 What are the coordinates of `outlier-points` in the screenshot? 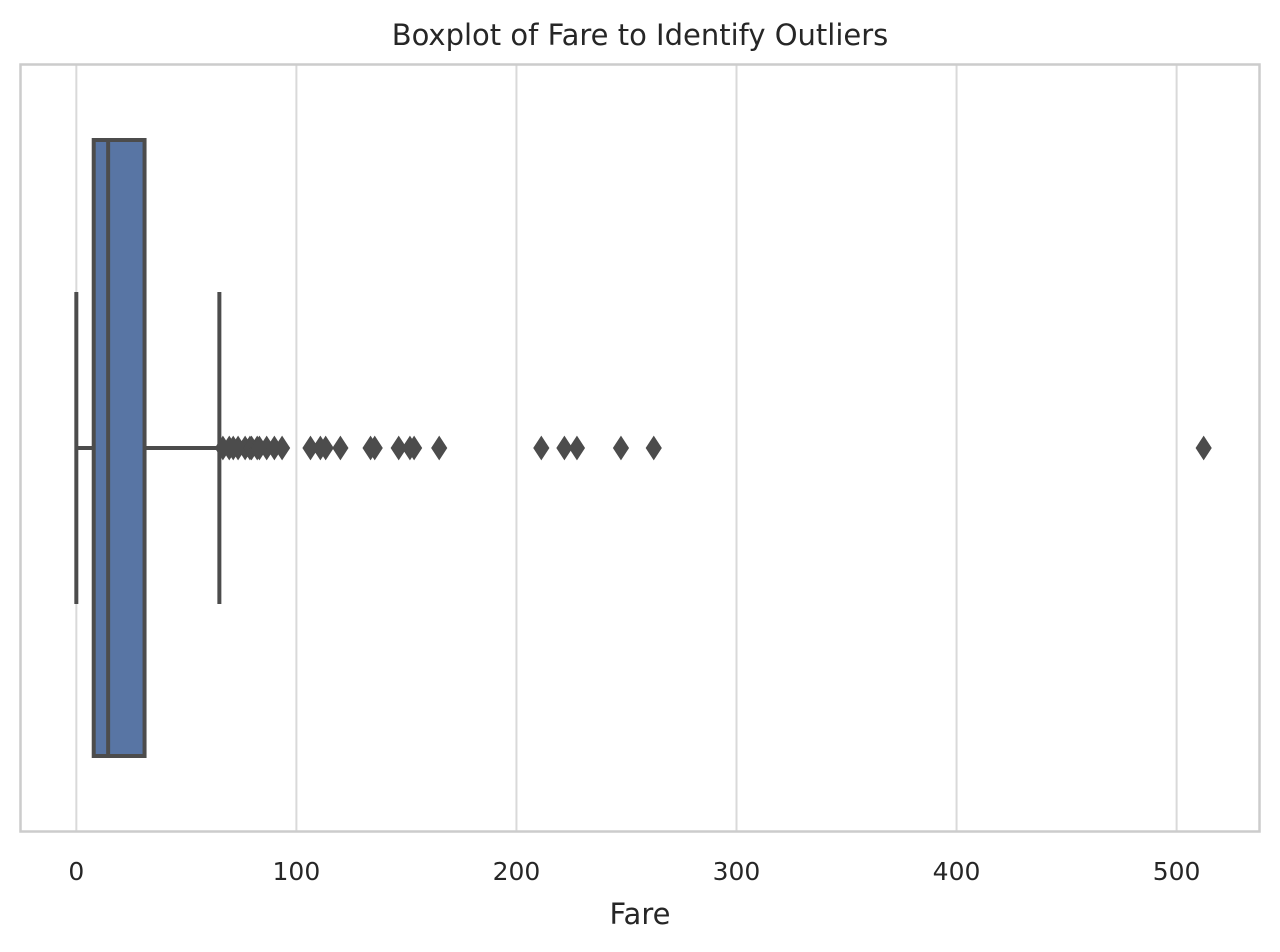 It's located at (713, 448).